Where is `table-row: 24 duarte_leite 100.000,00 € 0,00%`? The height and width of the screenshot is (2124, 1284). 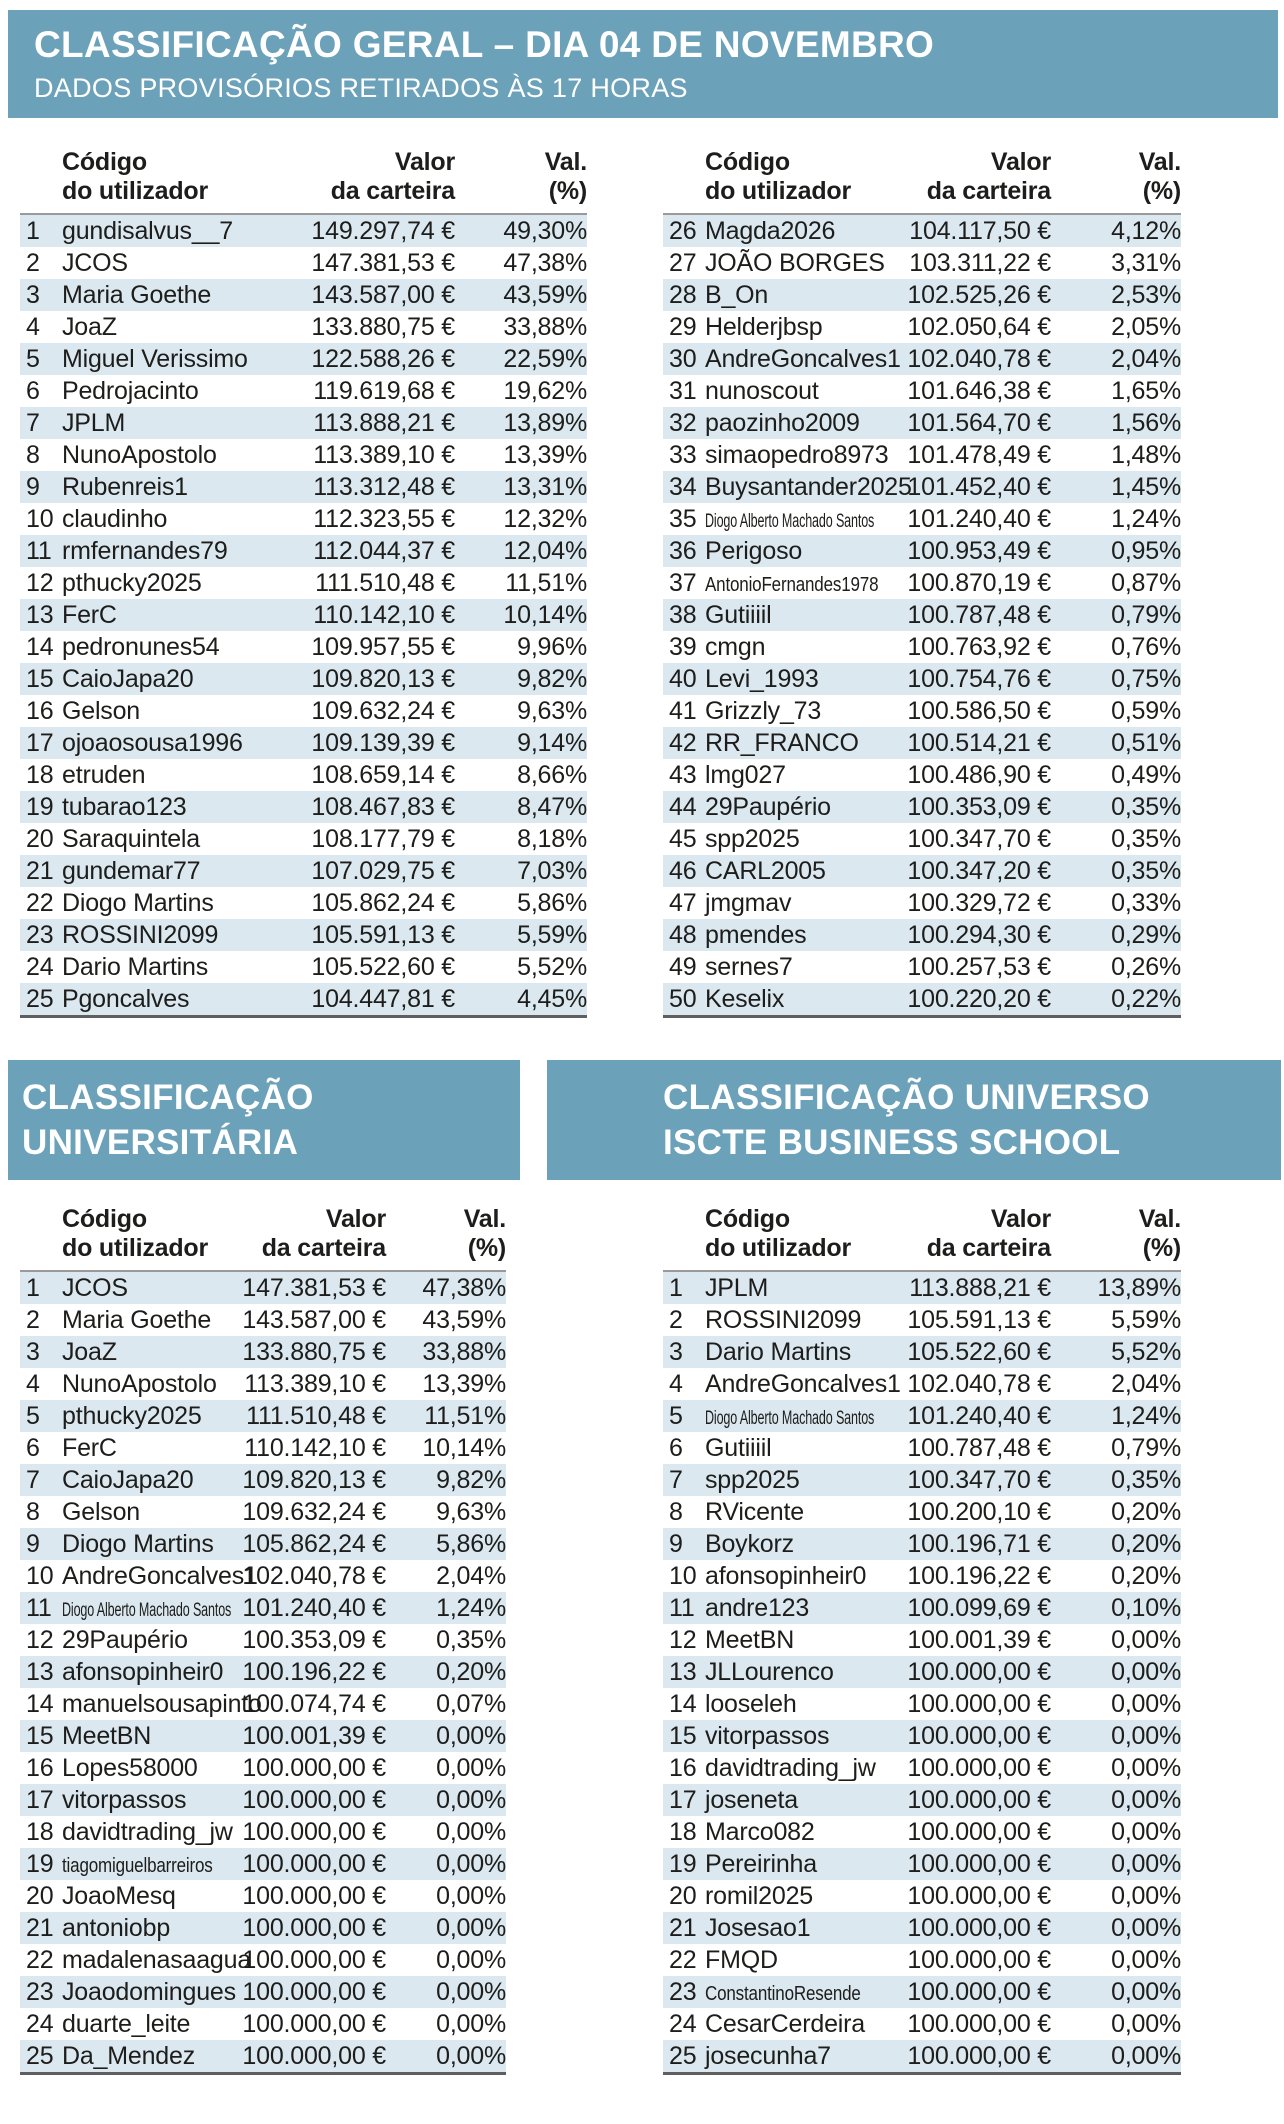
table-row: 24 duarte_leite 100.000,00 € 0,00% is located at coordinates (263, 2024).